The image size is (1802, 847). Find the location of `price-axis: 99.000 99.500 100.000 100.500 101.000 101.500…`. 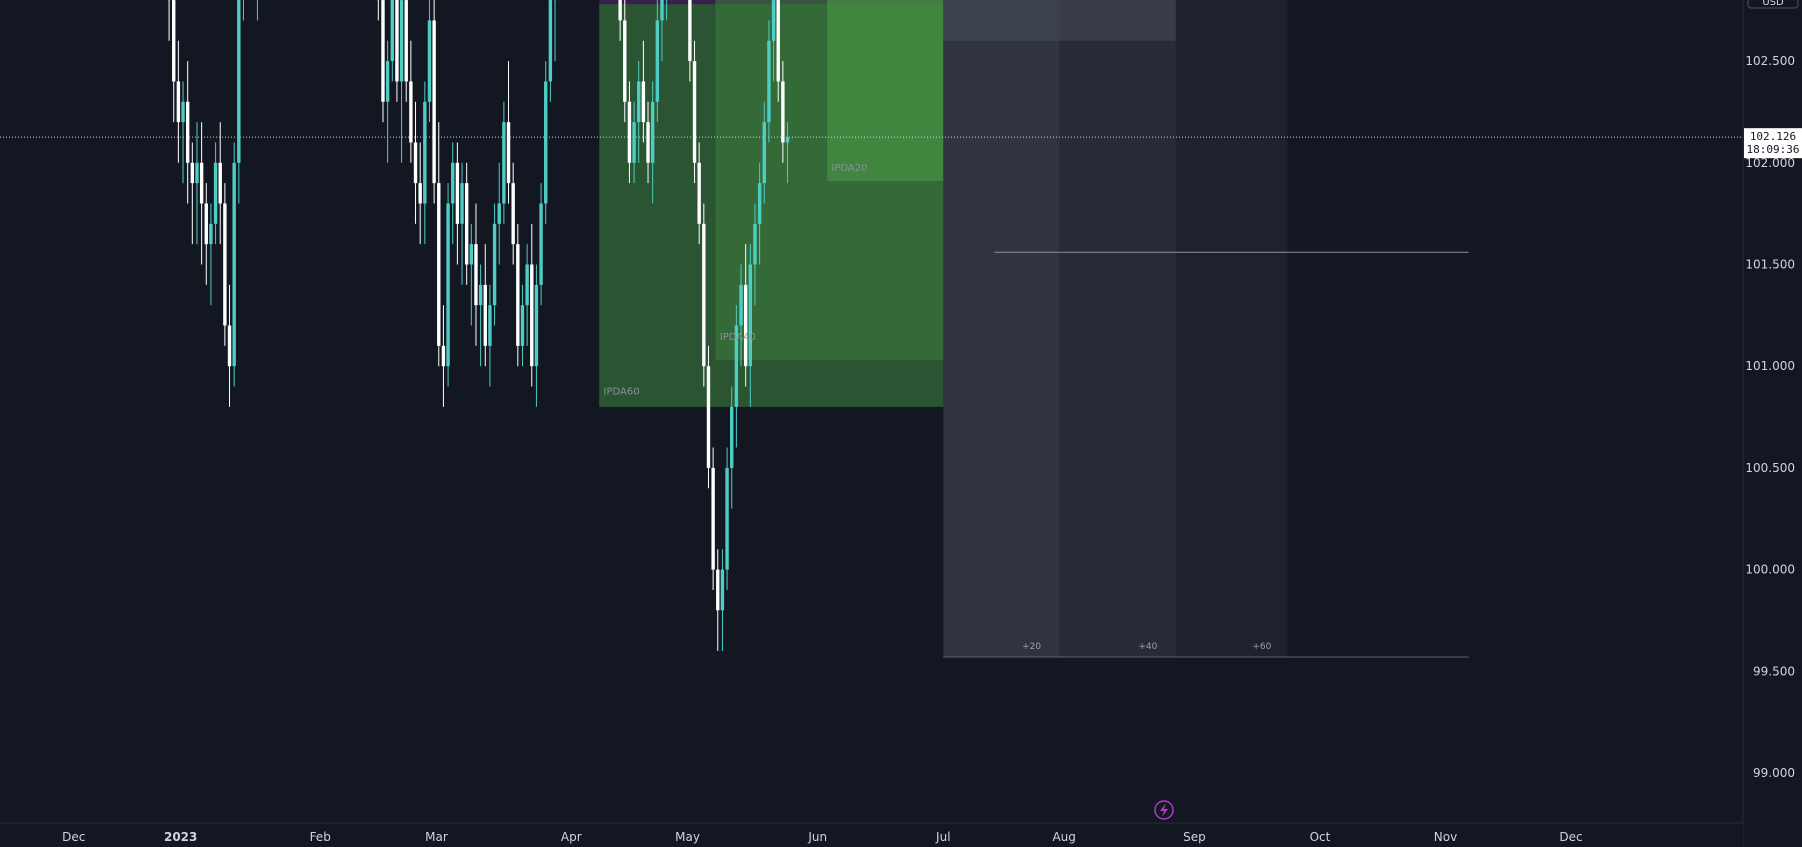

price-axis: 99.000 99.500 100.000 100.500 101.000 101.500… is located at coordinates (1772, 423).